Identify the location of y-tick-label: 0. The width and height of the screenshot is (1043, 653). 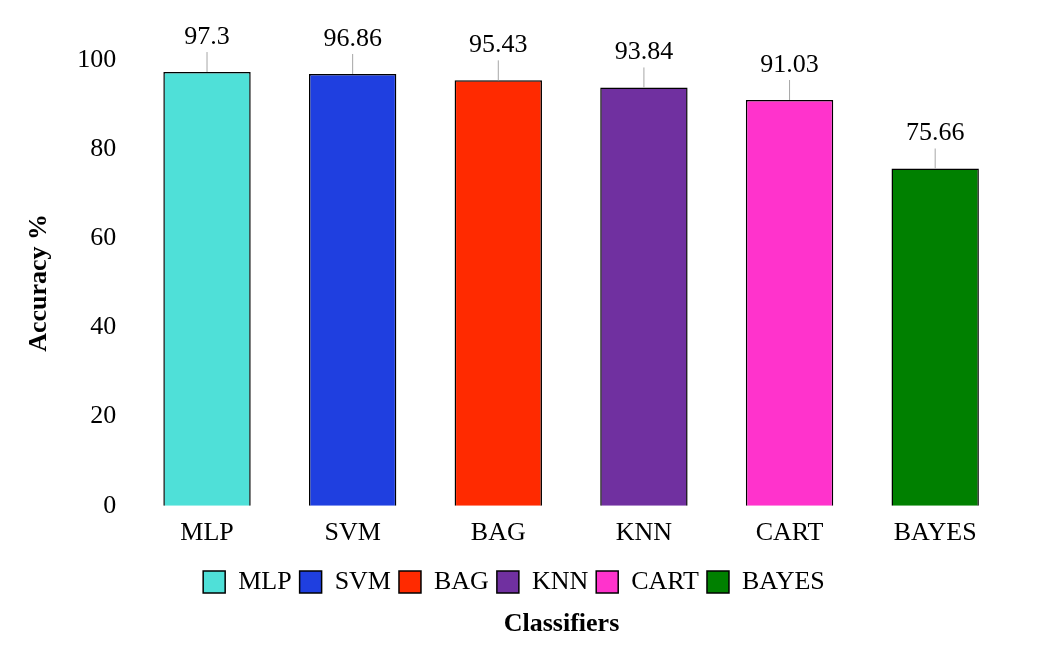
(110, 504).